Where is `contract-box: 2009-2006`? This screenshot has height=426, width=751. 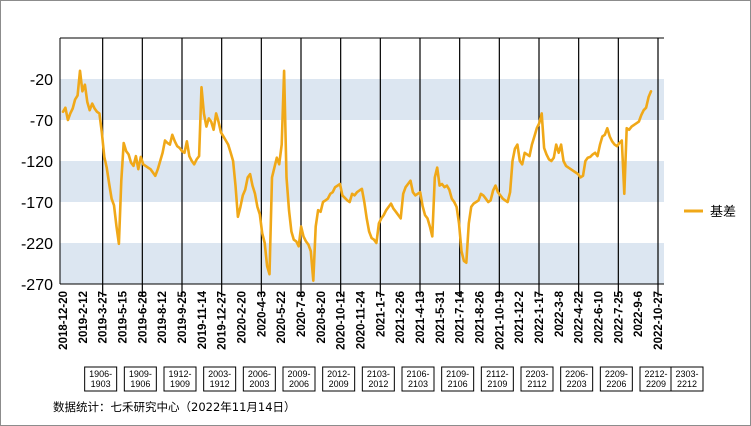 contract-box: 2009-2006 is located at coordinates (299, 379).